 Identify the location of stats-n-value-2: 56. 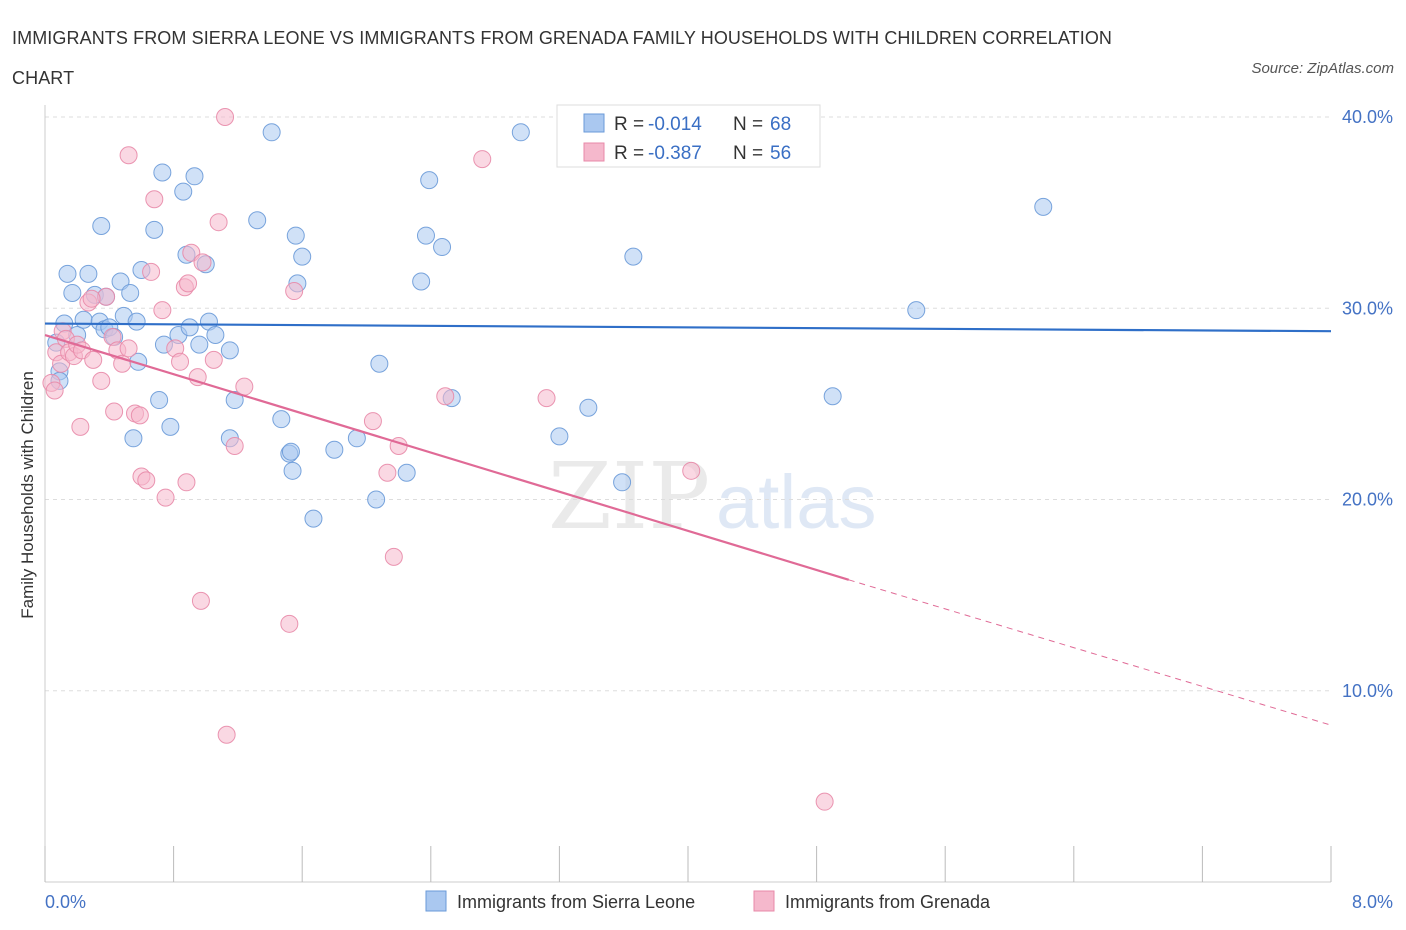
(780, 153).